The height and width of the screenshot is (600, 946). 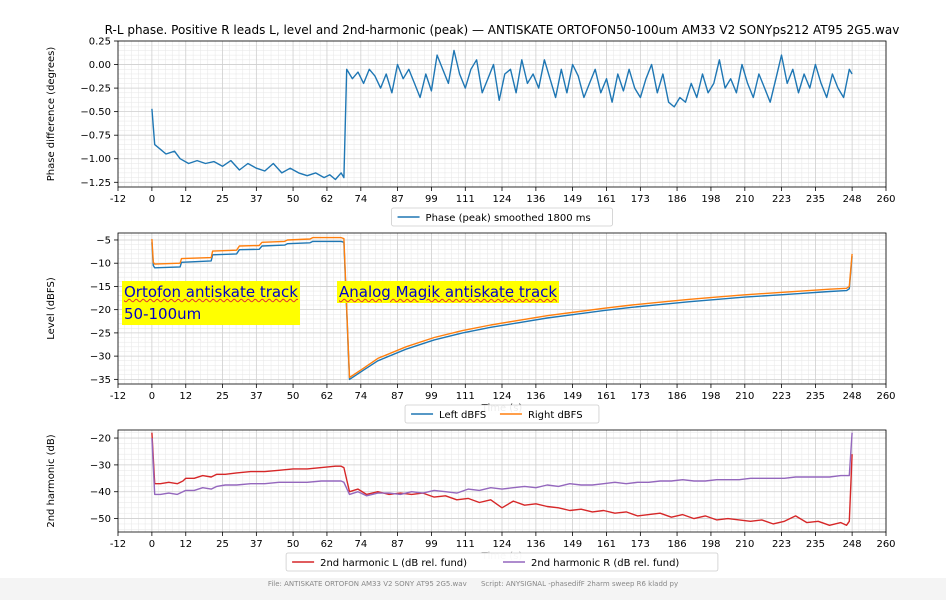 What do you see at coordinates (100, 264) in the screenshot?
I see `y-tick-label: −10` at bounding box center [100, 264].